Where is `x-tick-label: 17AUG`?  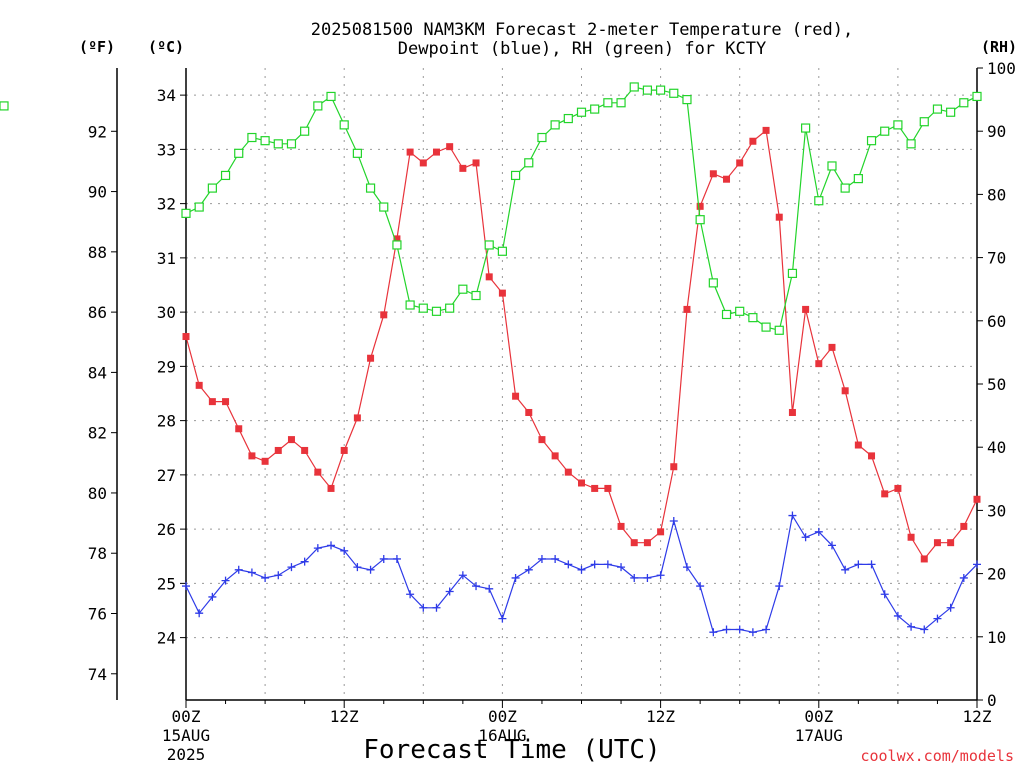 x-tick-label: 17AUG is located at coordinates (819, 735).